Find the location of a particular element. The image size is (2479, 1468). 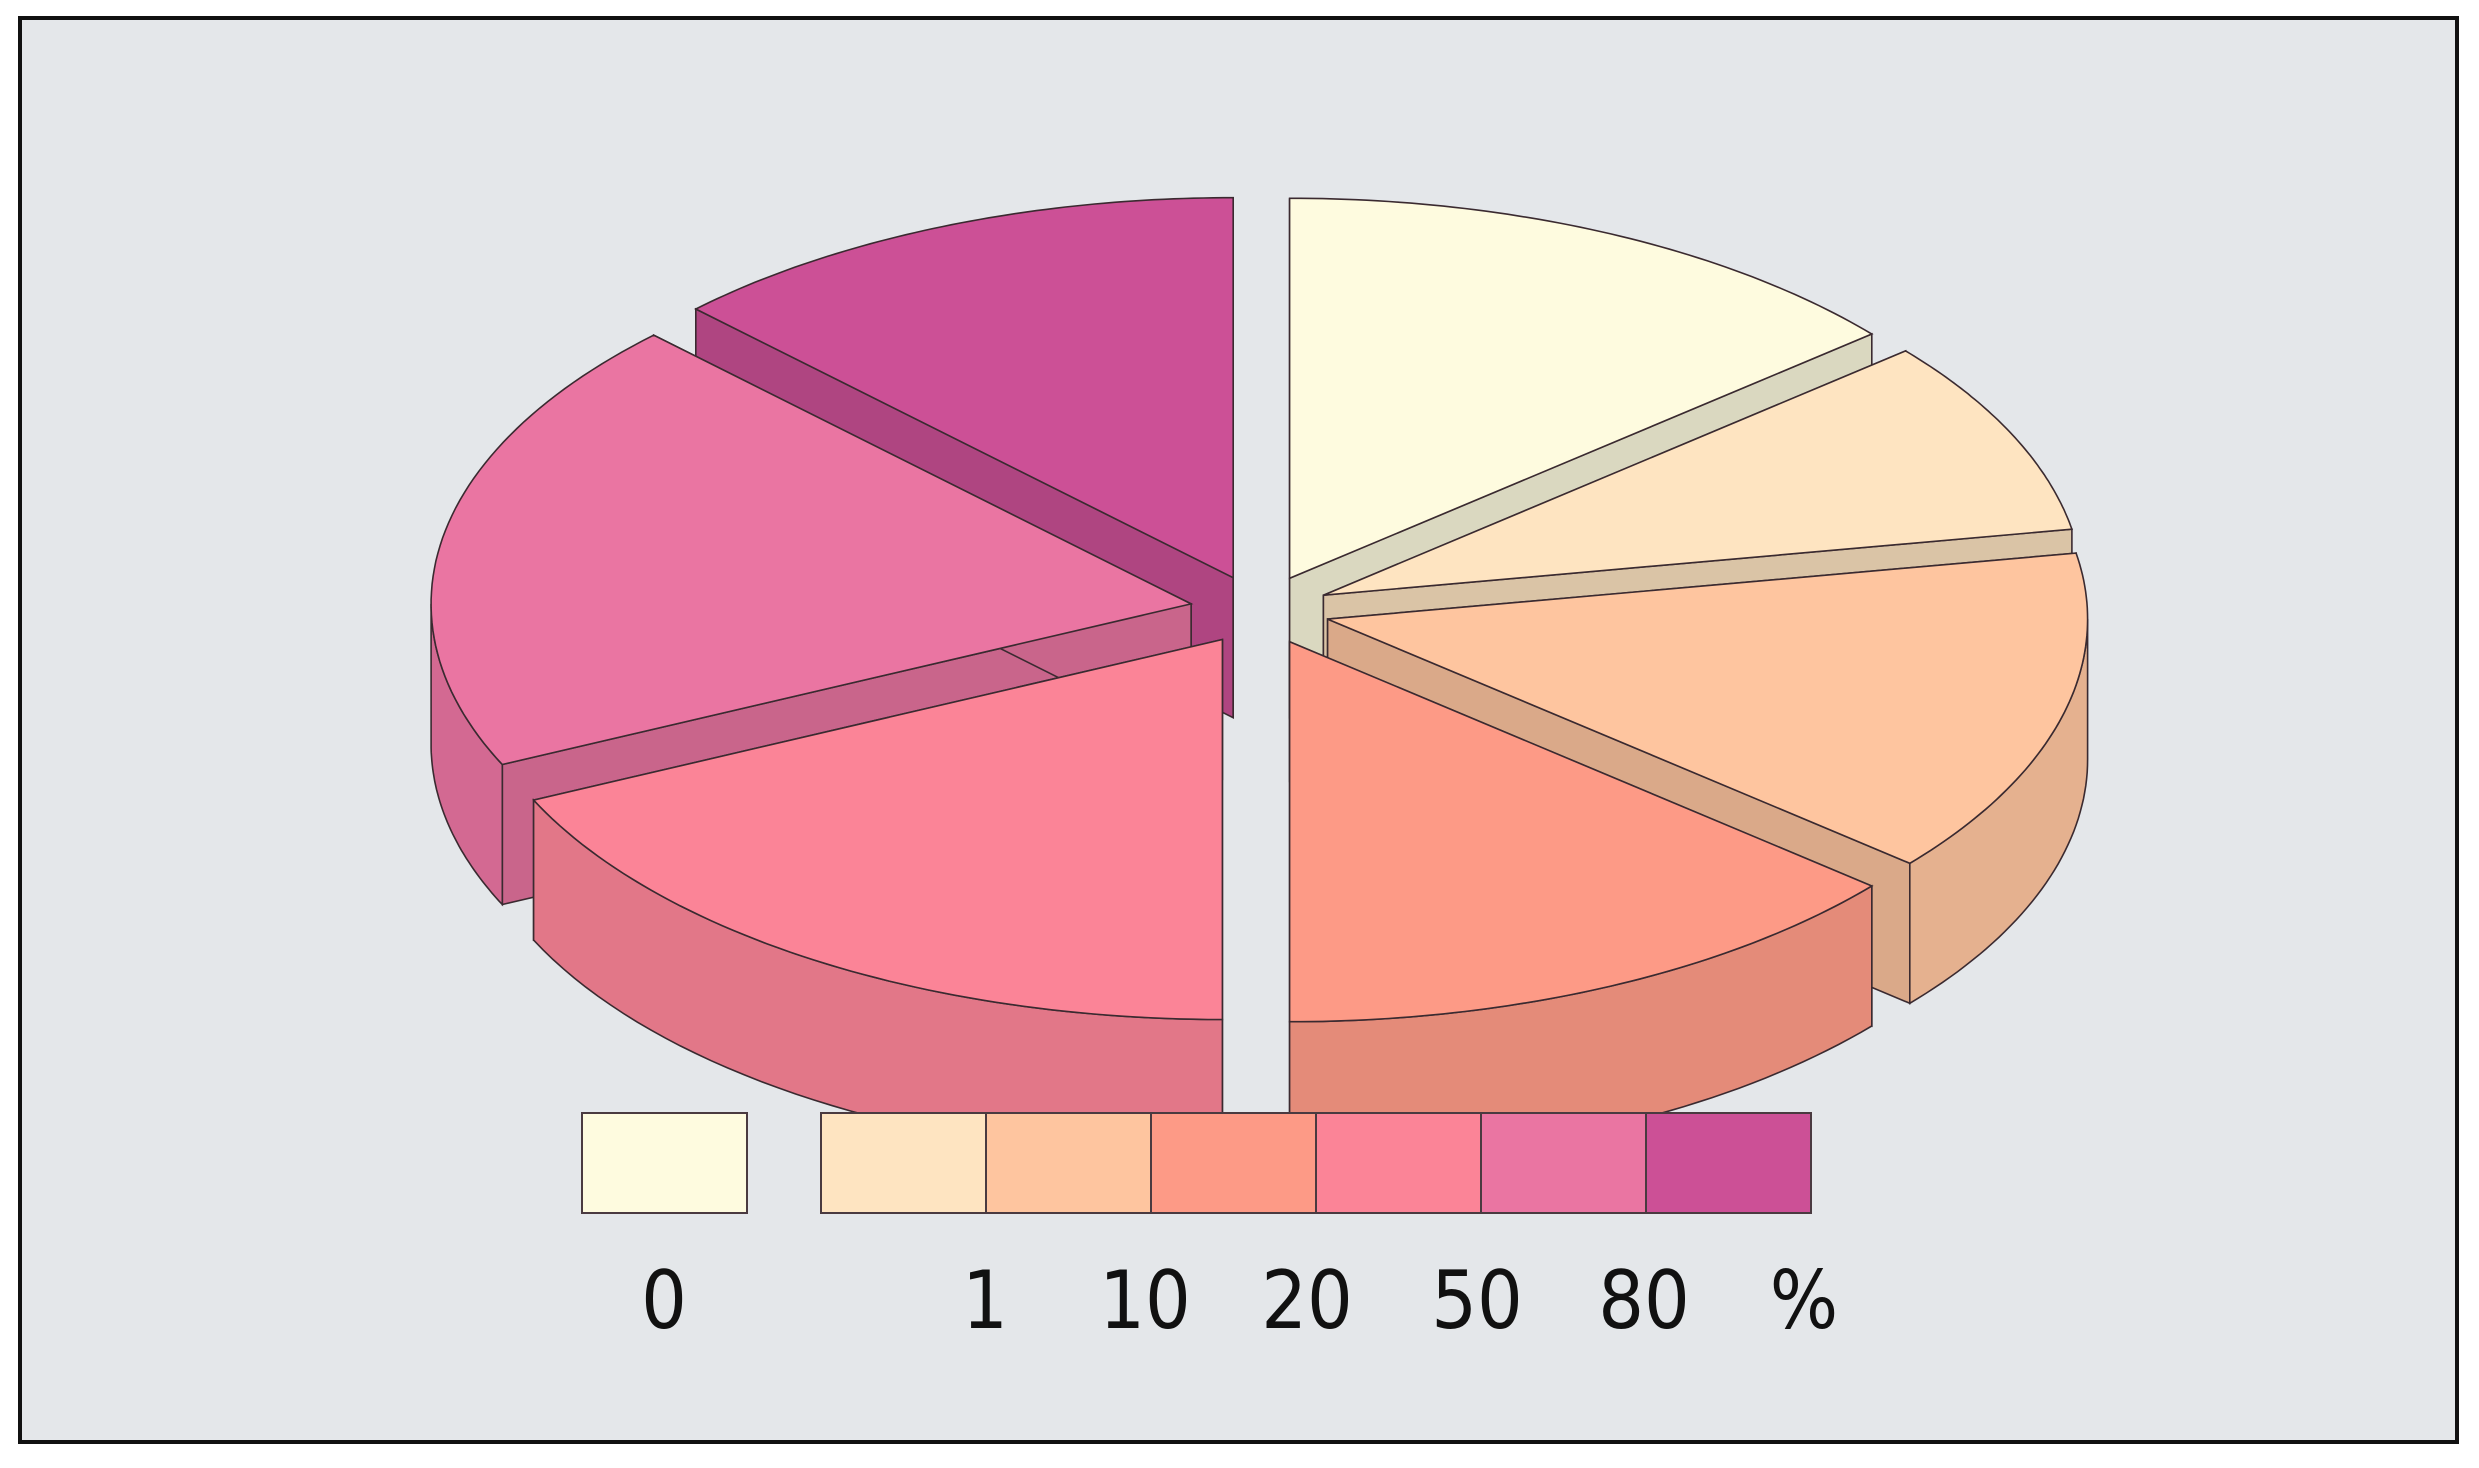

legend-label: 0 is located at coordinates (664, 1300).